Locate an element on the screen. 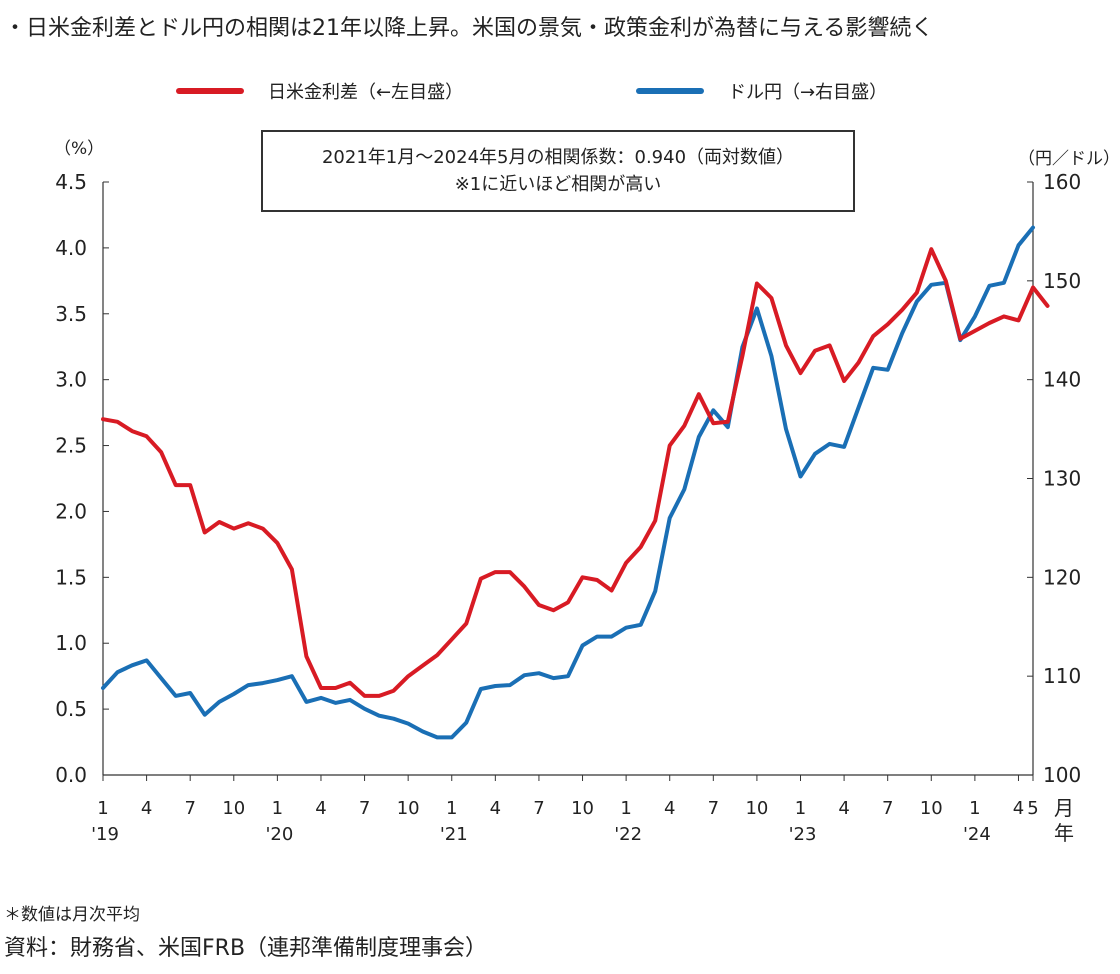  correlation-note-line2: ※1に近いほど相関が高い is located at coordinates (558, 184).